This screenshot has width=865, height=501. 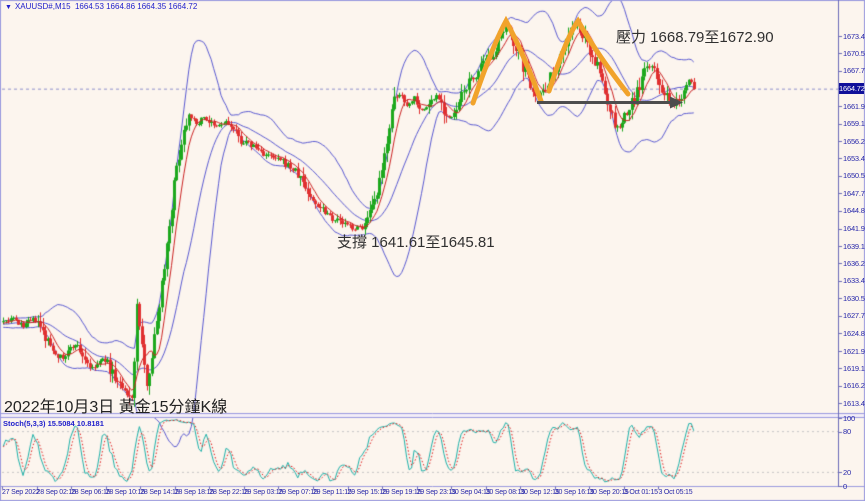 I want to click on price-tick-label: 1627.70, so click(x=854, y=316).